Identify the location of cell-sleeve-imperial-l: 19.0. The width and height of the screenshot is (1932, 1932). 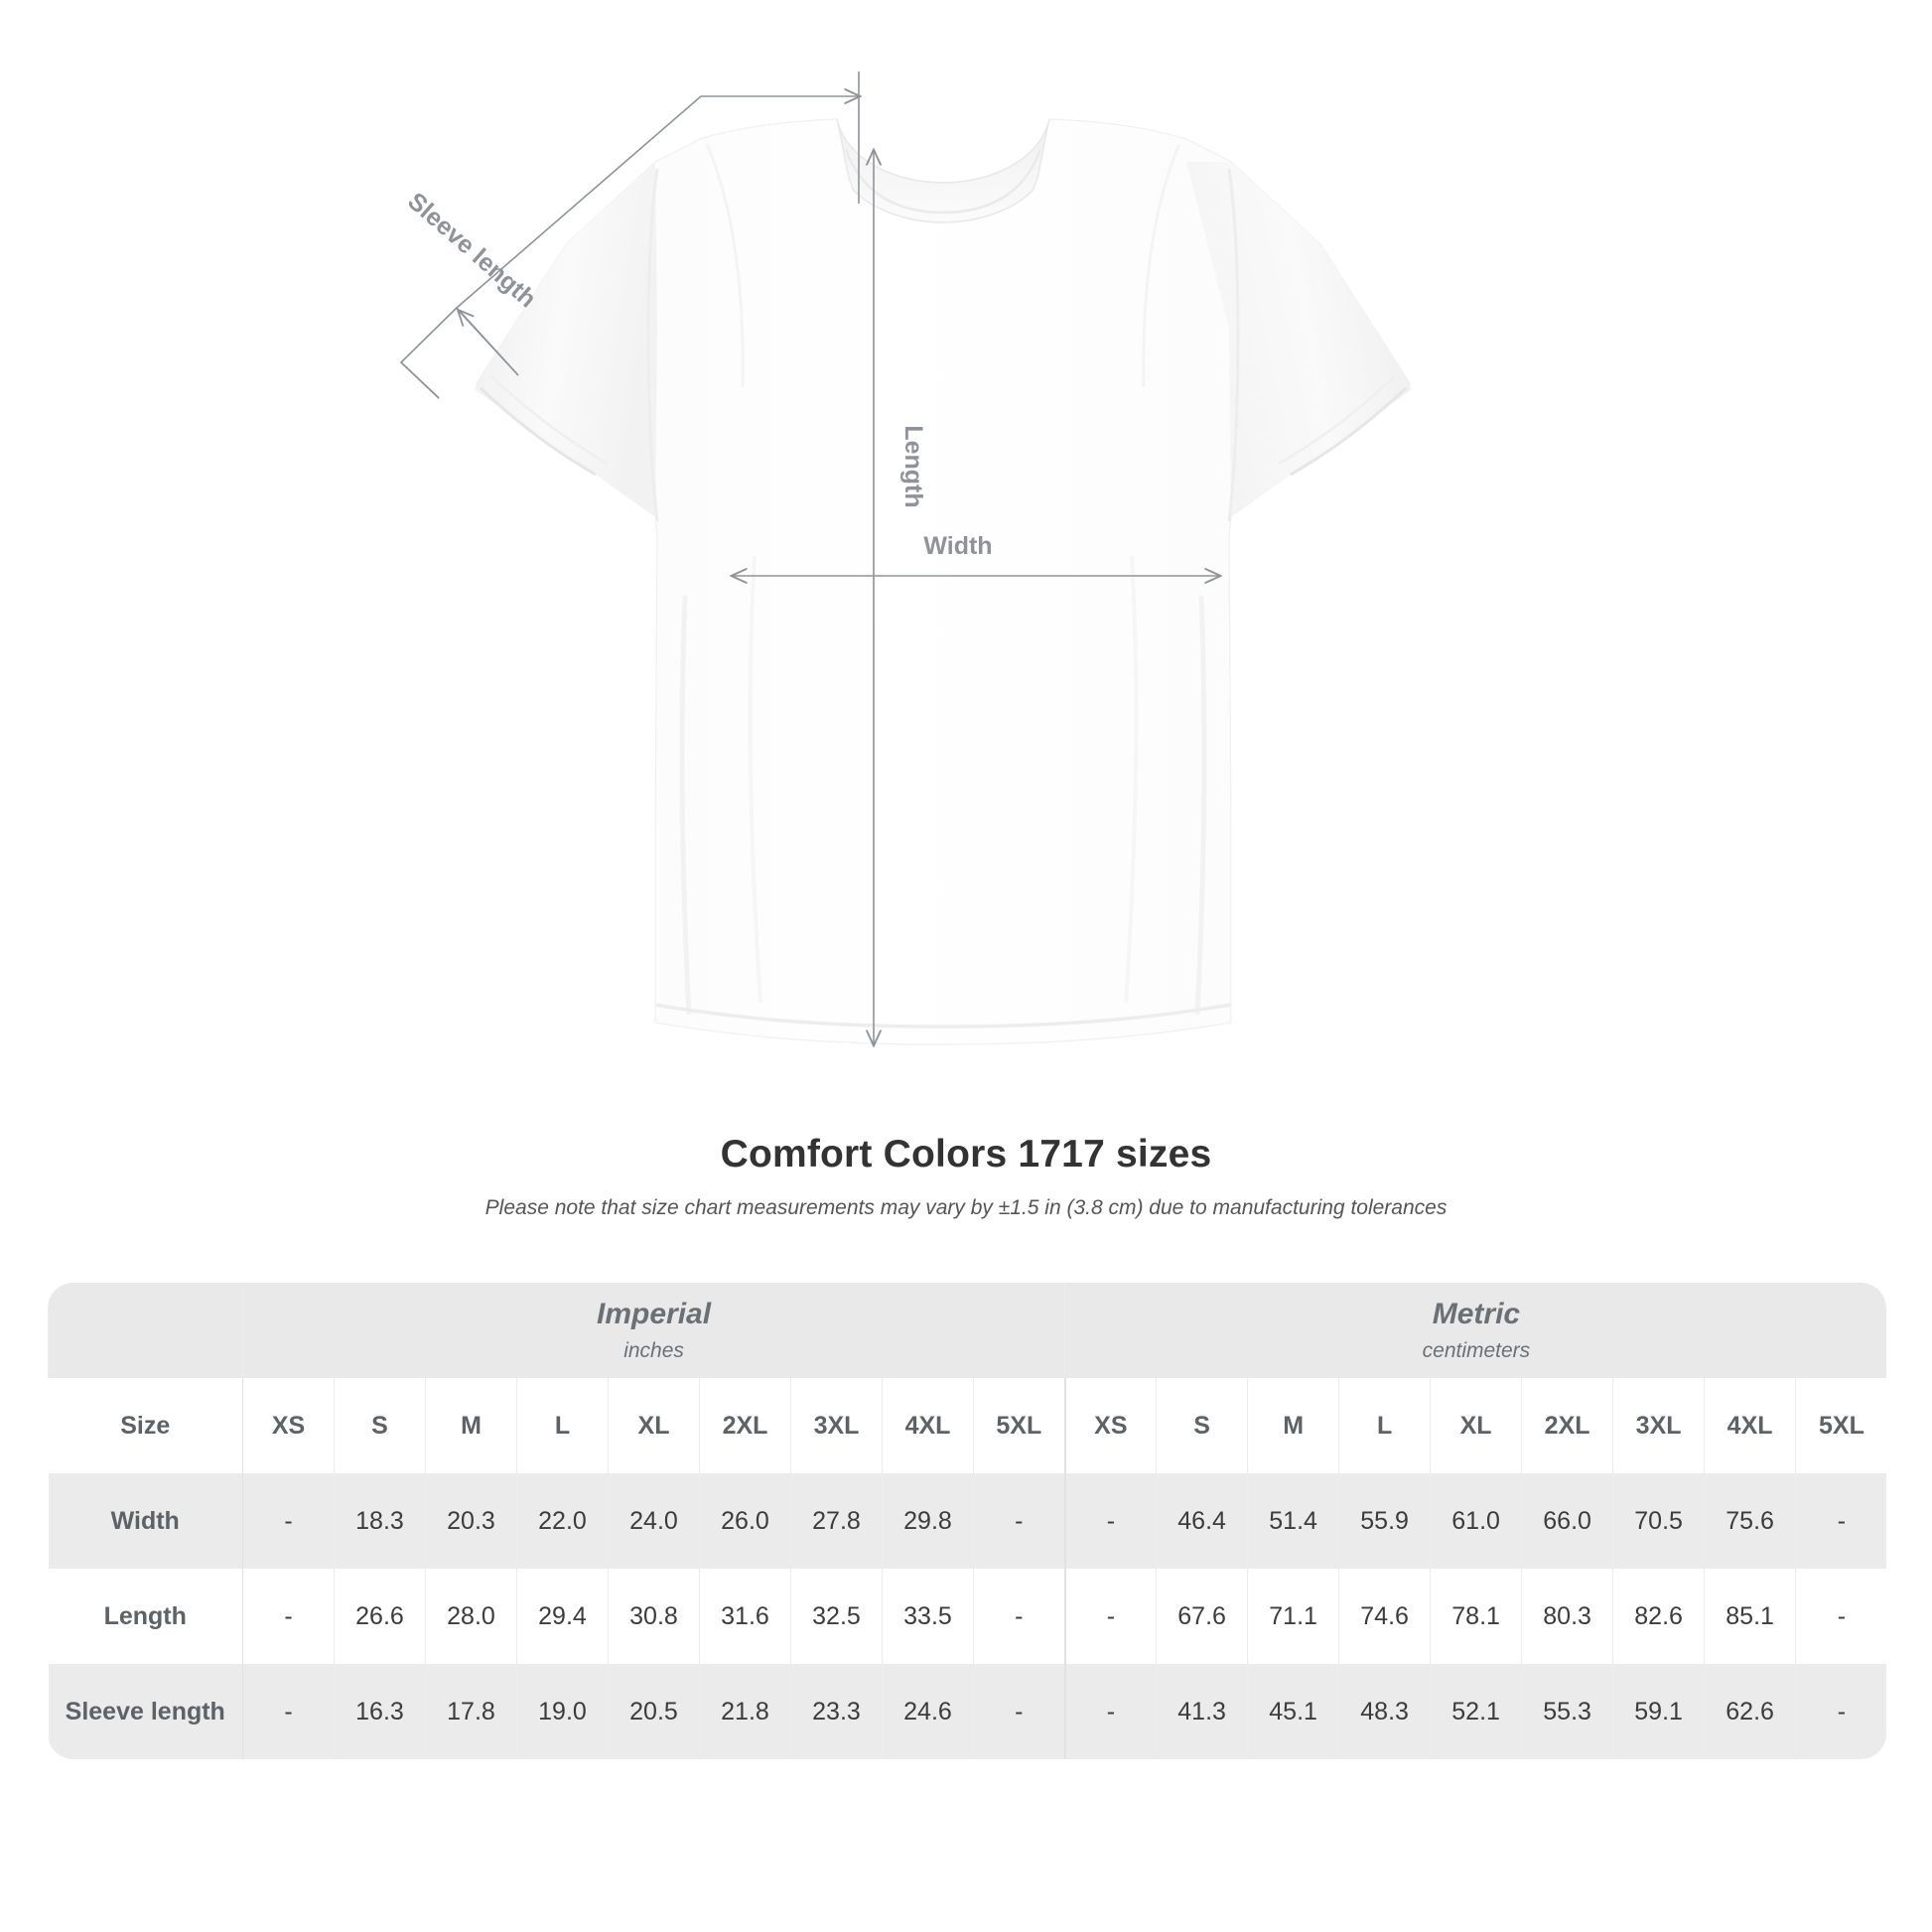
(562, 1711).